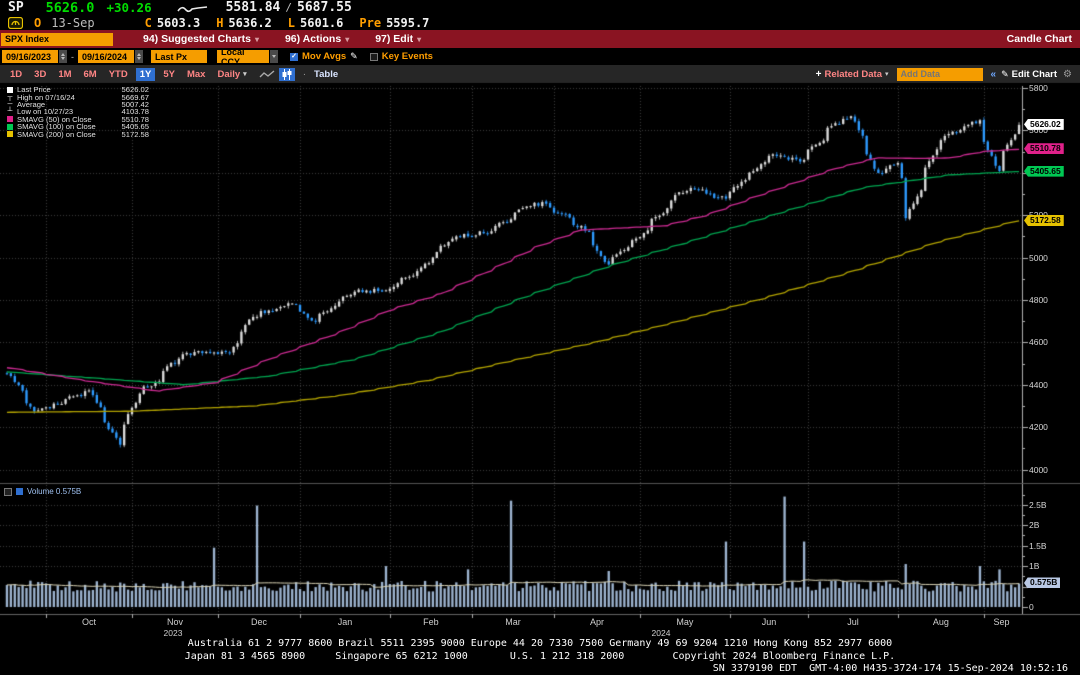 This screenshot has height=675, width=1080. I want to click on price-axis-tick: 5000, so click(1038, 257).